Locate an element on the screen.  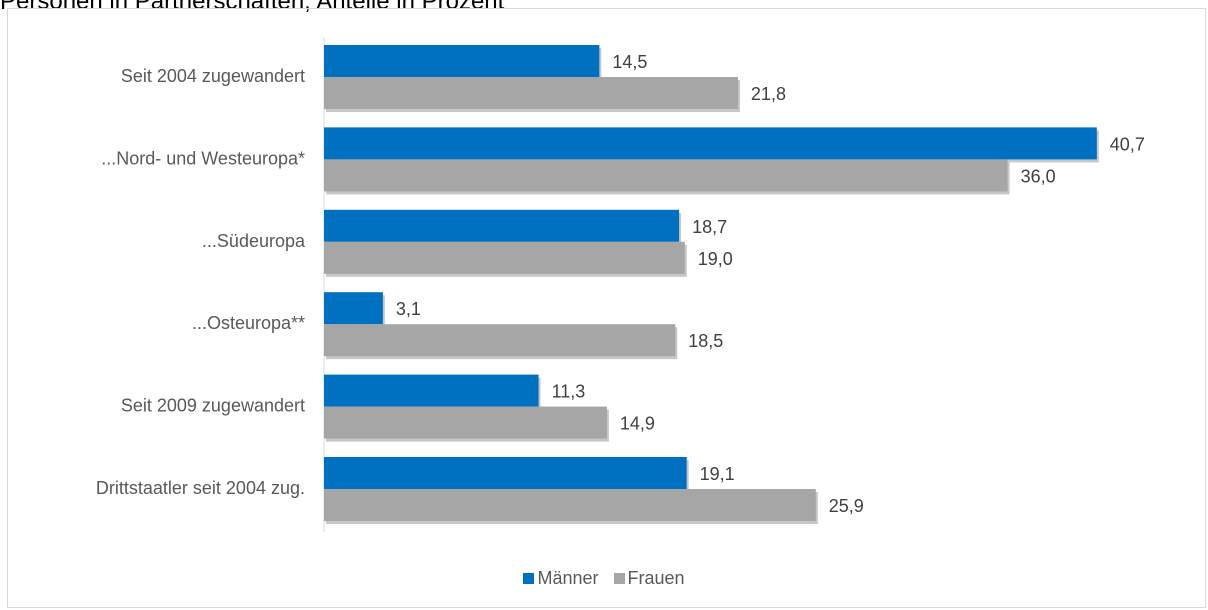
category-label: Seit 2004 zugewandert is located at coordinates (213, 76).